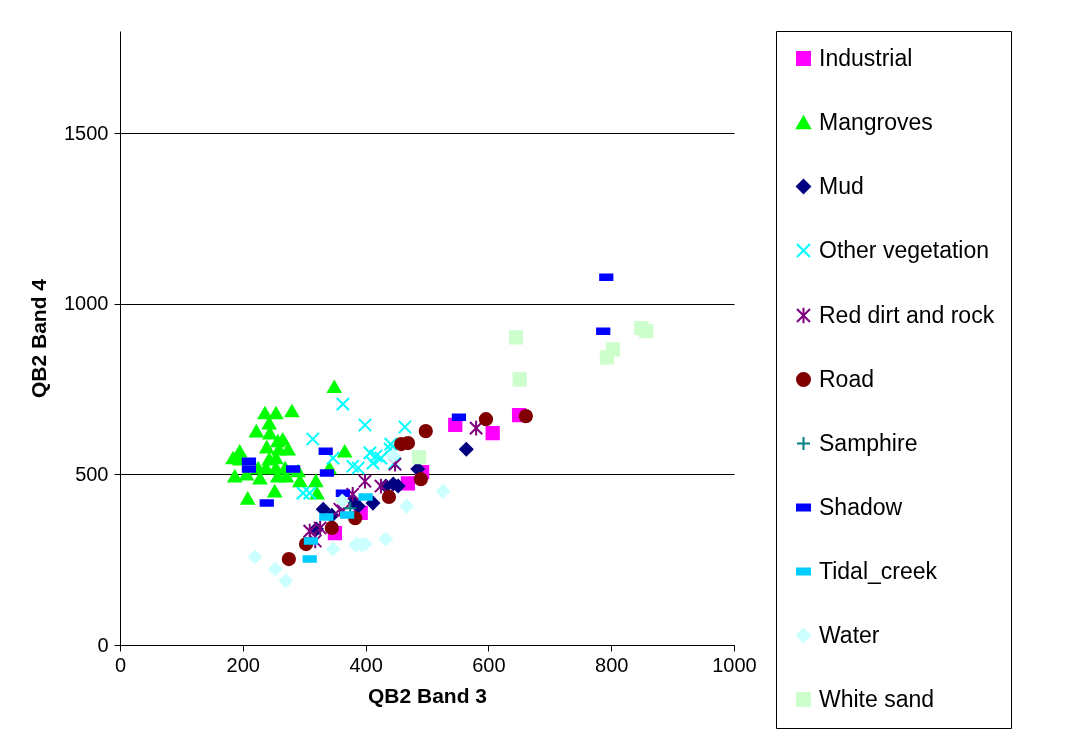  I want to click on x-tick-label: 1000, so click(734, 664).